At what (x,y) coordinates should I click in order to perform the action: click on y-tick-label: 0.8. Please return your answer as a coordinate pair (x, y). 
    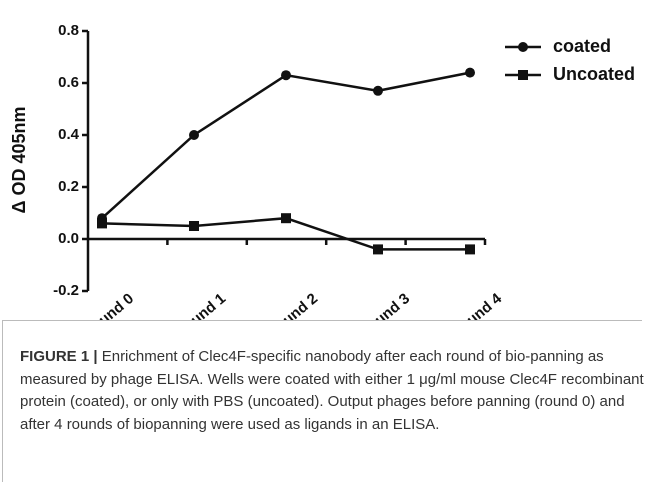
    Looking at the image, I should click on (68, 30).